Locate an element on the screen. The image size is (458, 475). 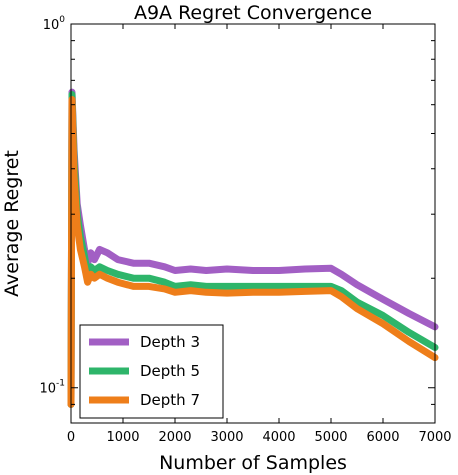
legend-label: Depth 7 is located at coordinates (170, 400).